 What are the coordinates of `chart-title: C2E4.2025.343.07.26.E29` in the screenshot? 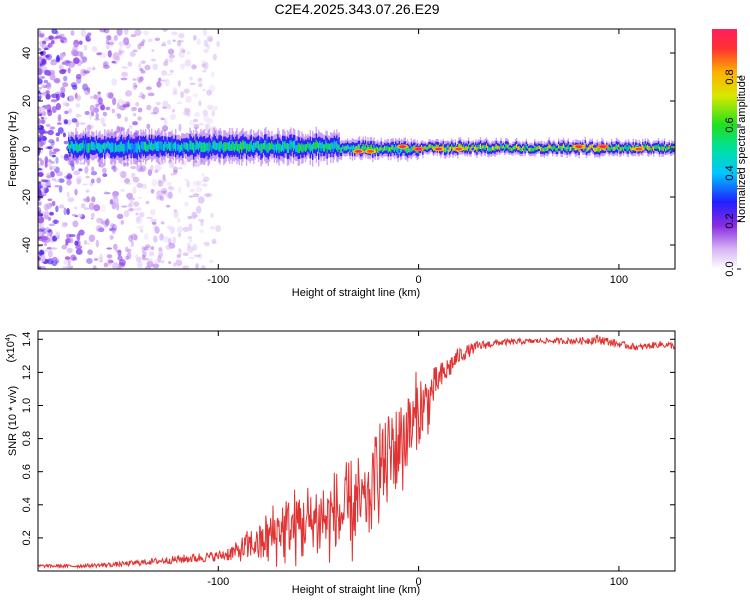 It's located at (356, 9).